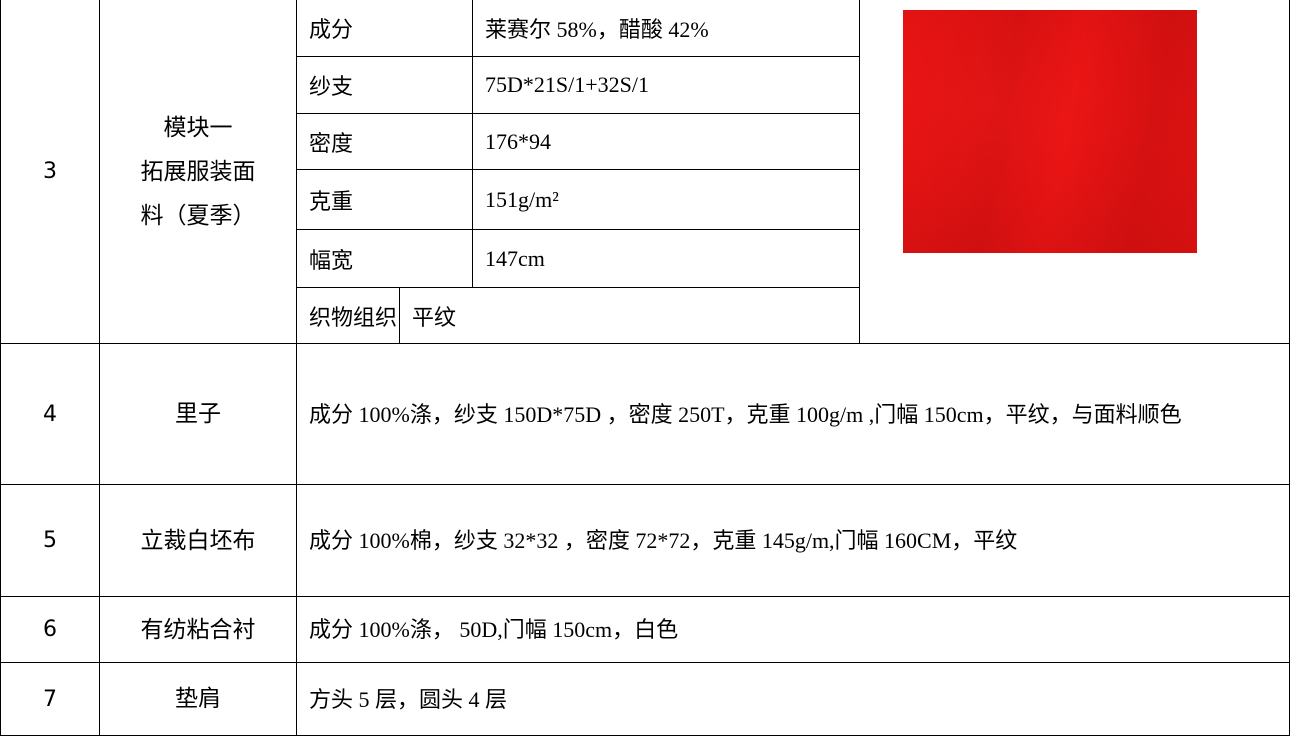 The width and height of the screenshot is (1290, 736). What do you see at coordinates (385, 28) in the screenshot?
I see `spec-label: 成分` at bounding box center [385, 28].